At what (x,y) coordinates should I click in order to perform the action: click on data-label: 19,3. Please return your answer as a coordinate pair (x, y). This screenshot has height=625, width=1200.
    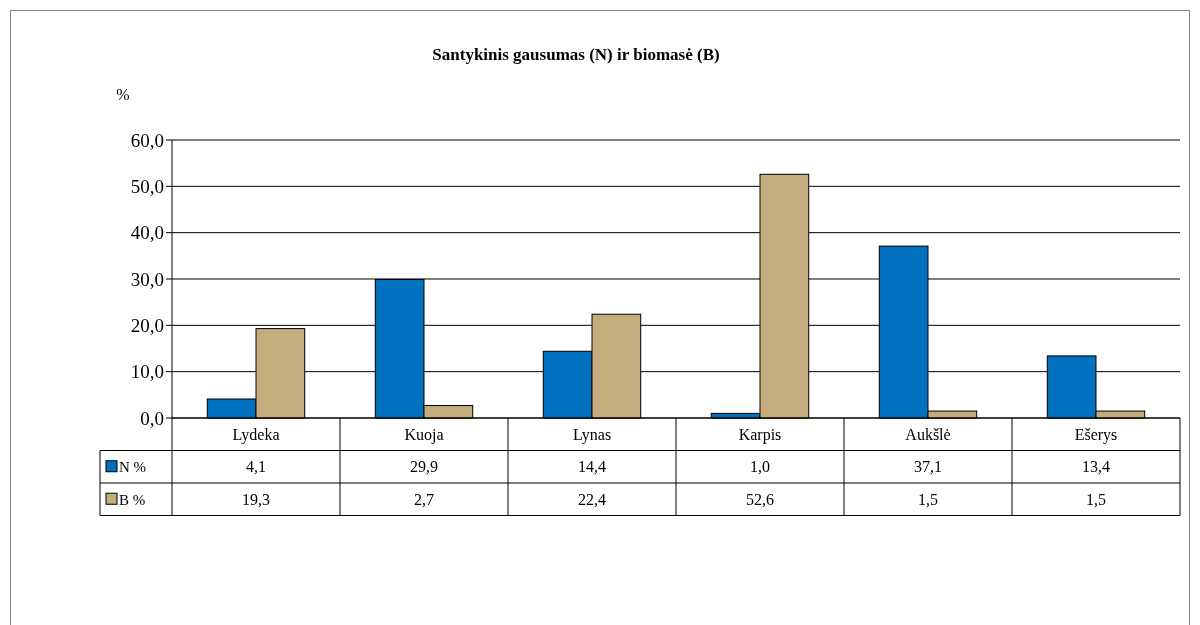
    Looking at the image, I should click on (256, 499).